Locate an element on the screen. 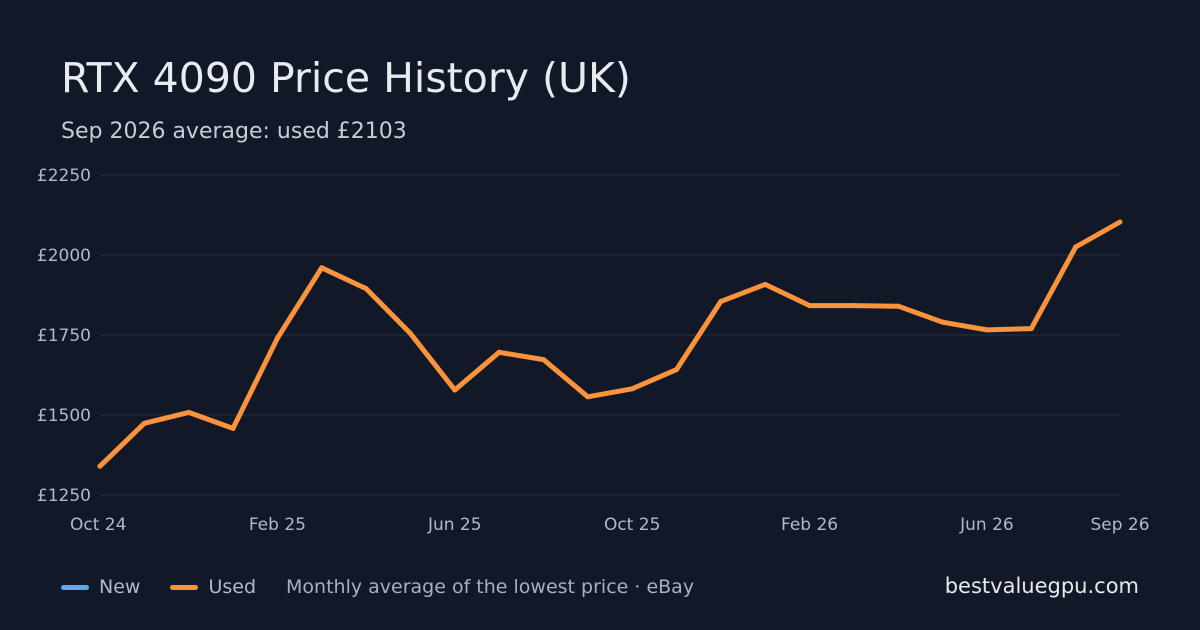  y-tick-label: £1750 is located at coordinates (64, 336).